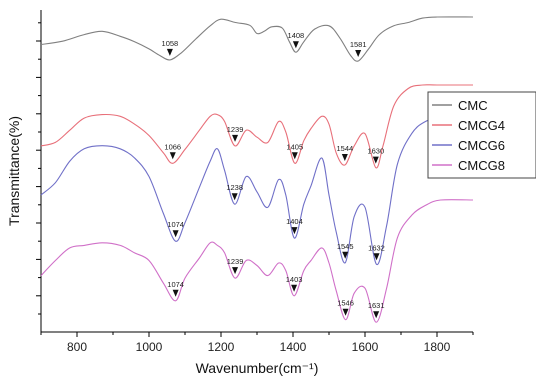  What do you see at coordinates (296, 35) in the screenshot?
I see `peak-label: 1408` at bounding box center [296, 35].